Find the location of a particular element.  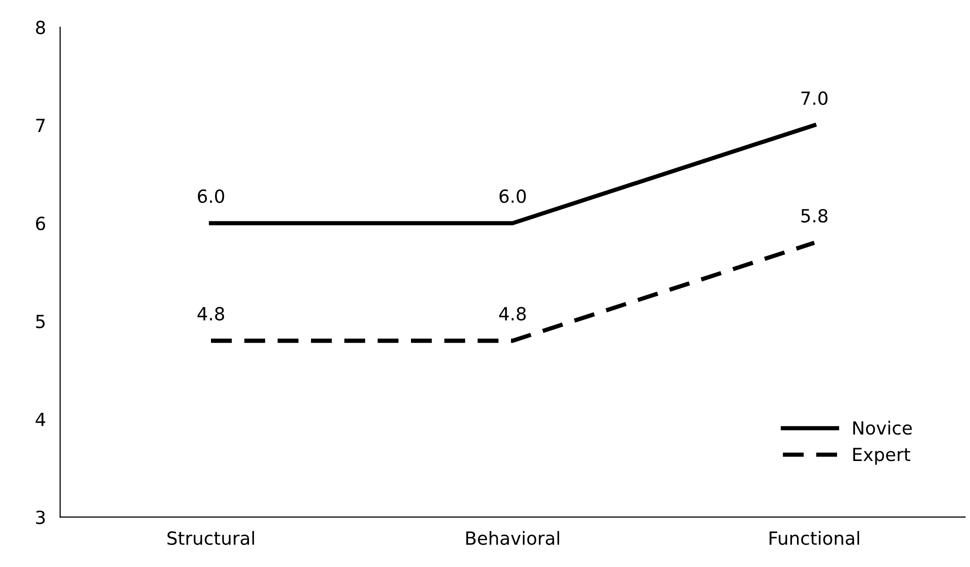

y-tick-label: 3 is located at coordinates (40, 517).